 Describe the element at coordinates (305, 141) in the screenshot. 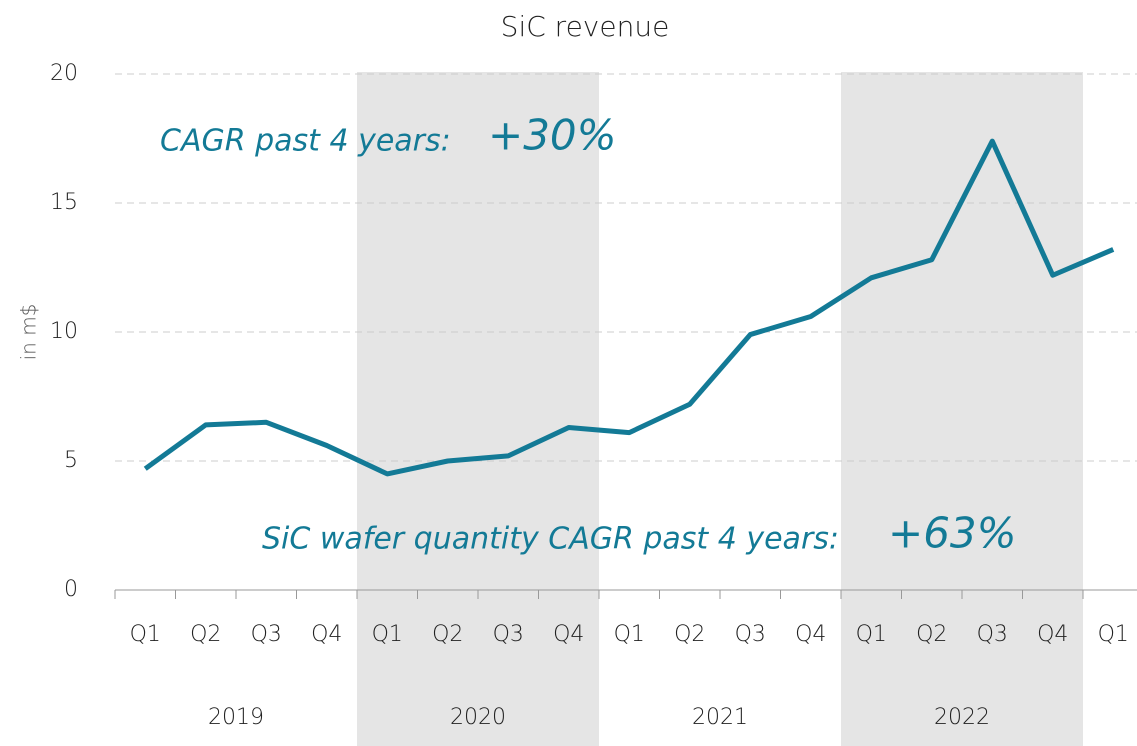

I see `annotation-text: CAGR past 4 years:` at that location.